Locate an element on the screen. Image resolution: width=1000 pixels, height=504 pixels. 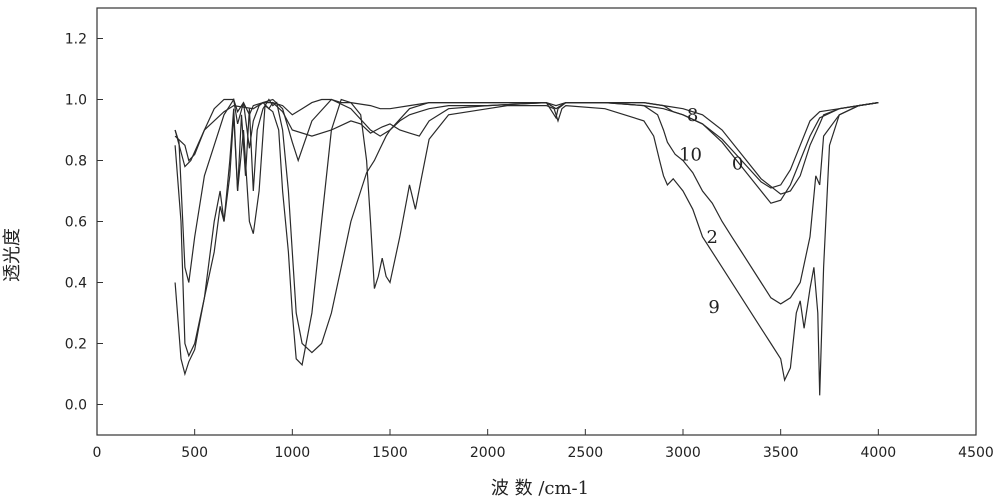
x-tick-label: 3000 is located at coordinates (683, 453).